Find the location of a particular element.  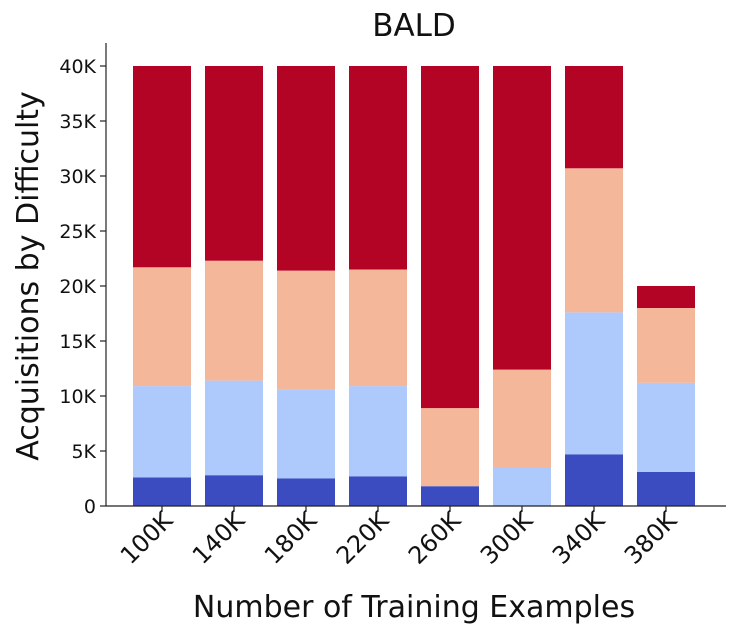

x-tick-label: 380K is located at coordinates (651, 538).